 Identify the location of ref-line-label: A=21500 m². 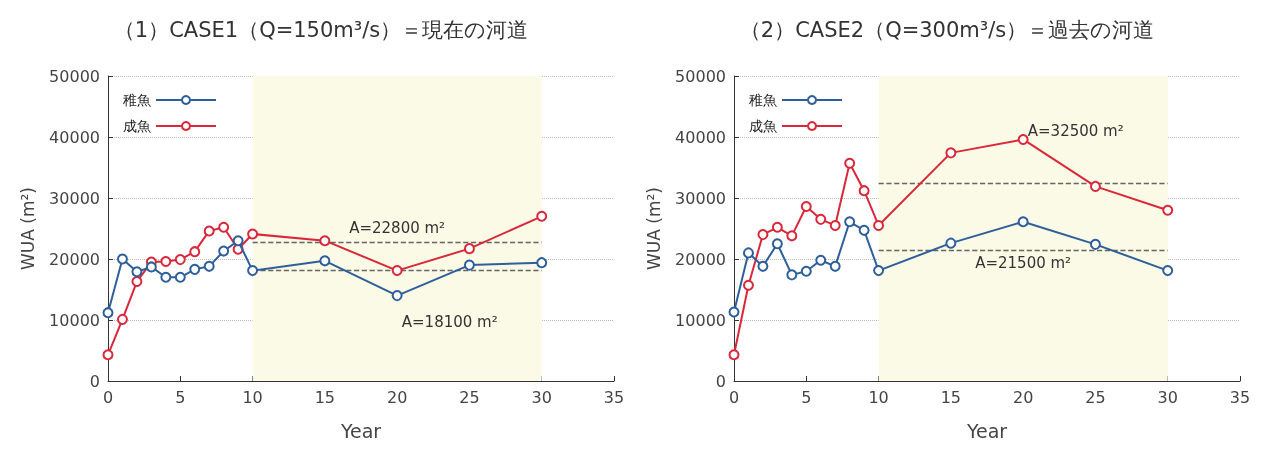
(1023, 263).